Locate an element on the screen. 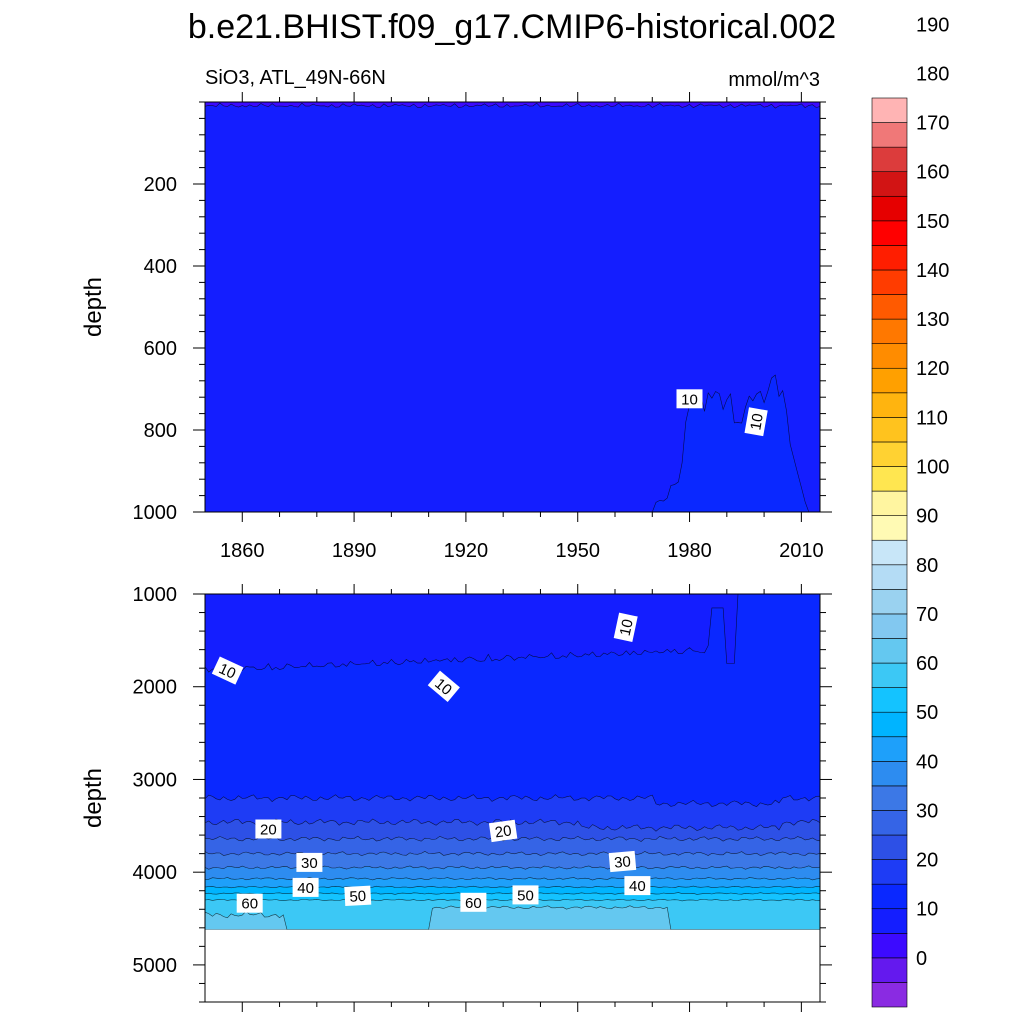 This screenshot has height=1024, width=1024. lower-contour-label-3-box is located at coordinates (625, 627).